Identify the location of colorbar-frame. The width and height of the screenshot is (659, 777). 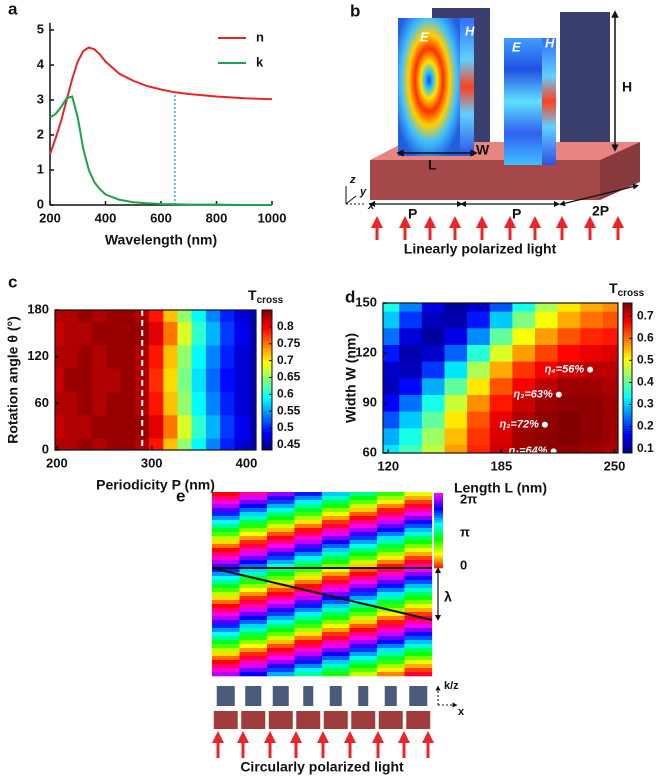
(267, 380).